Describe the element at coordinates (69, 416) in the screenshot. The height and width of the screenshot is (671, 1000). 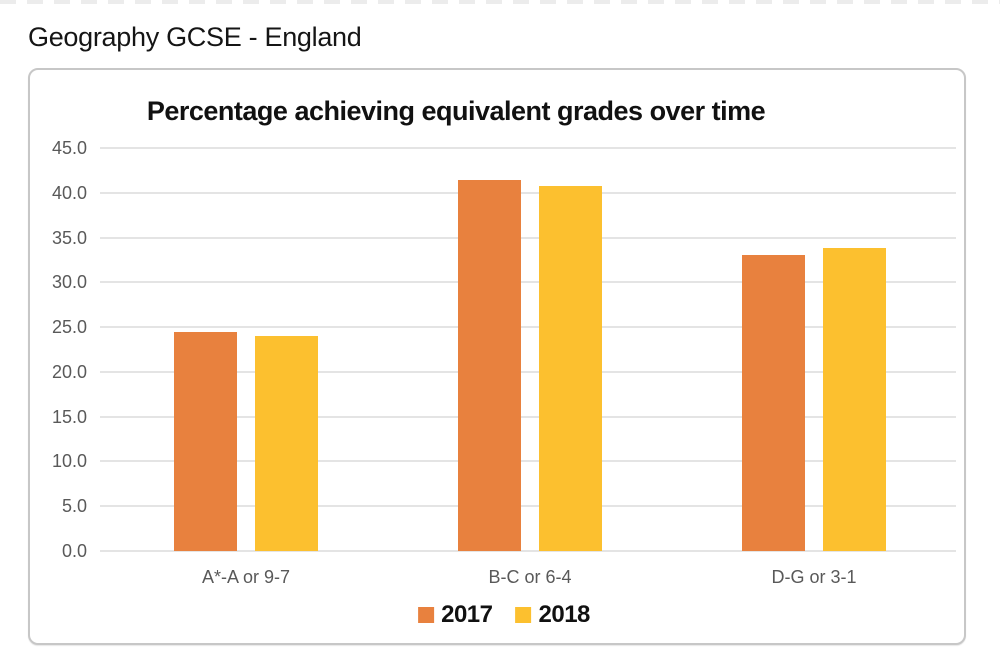
I see `y-axis-tick-label: 15.0` at that location.